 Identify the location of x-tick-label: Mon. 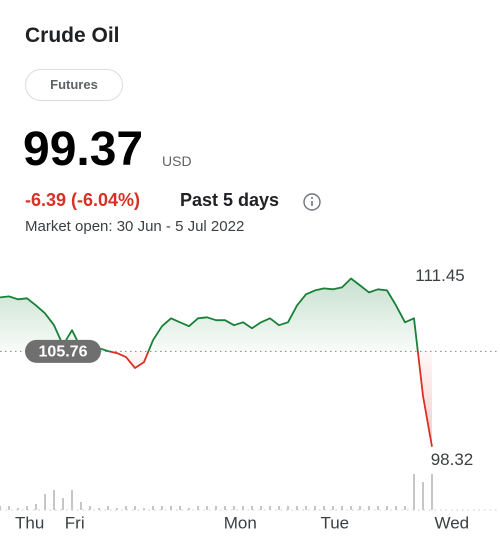
(240, 522).